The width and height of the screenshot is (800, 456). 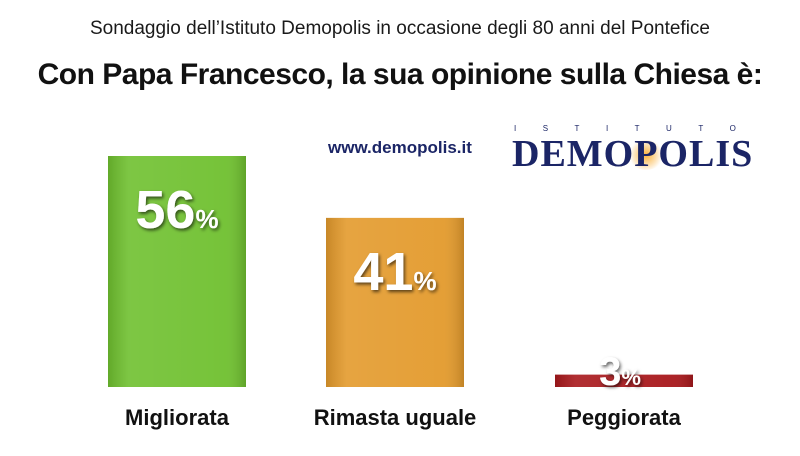 What do you see at coordinates (395, 417) in the screenshot?
I see `category-label: Rimasta uguale` at bounding box center [395, 417].